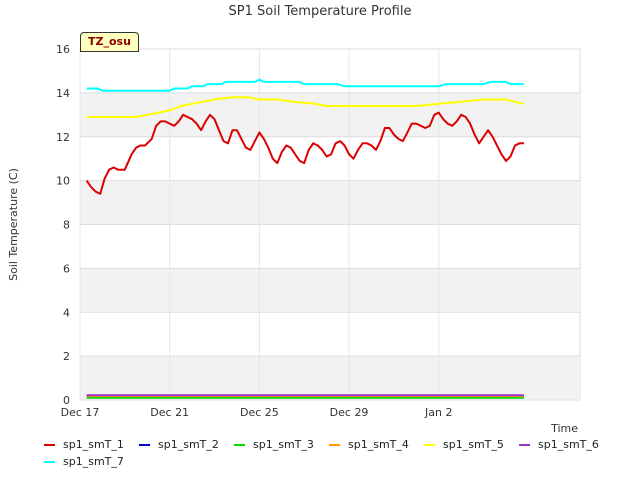 The height and width of the screenshot is (480, 640). What do you see at coordinates (564, 428) in the screenshot?
I see `x-axis-label: Time` at bounding box center [564, 428].